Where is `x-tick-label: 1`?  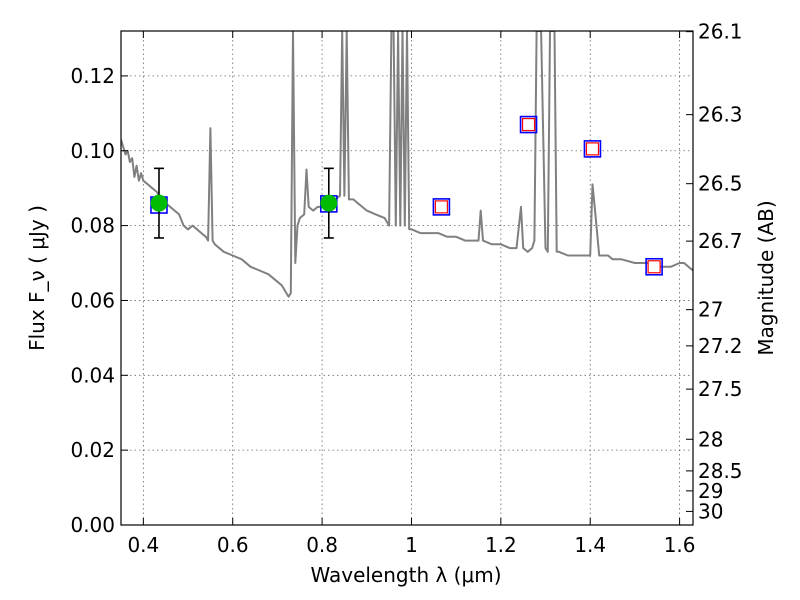
x-tick-label: 1 is located at coordinates (411, 545).